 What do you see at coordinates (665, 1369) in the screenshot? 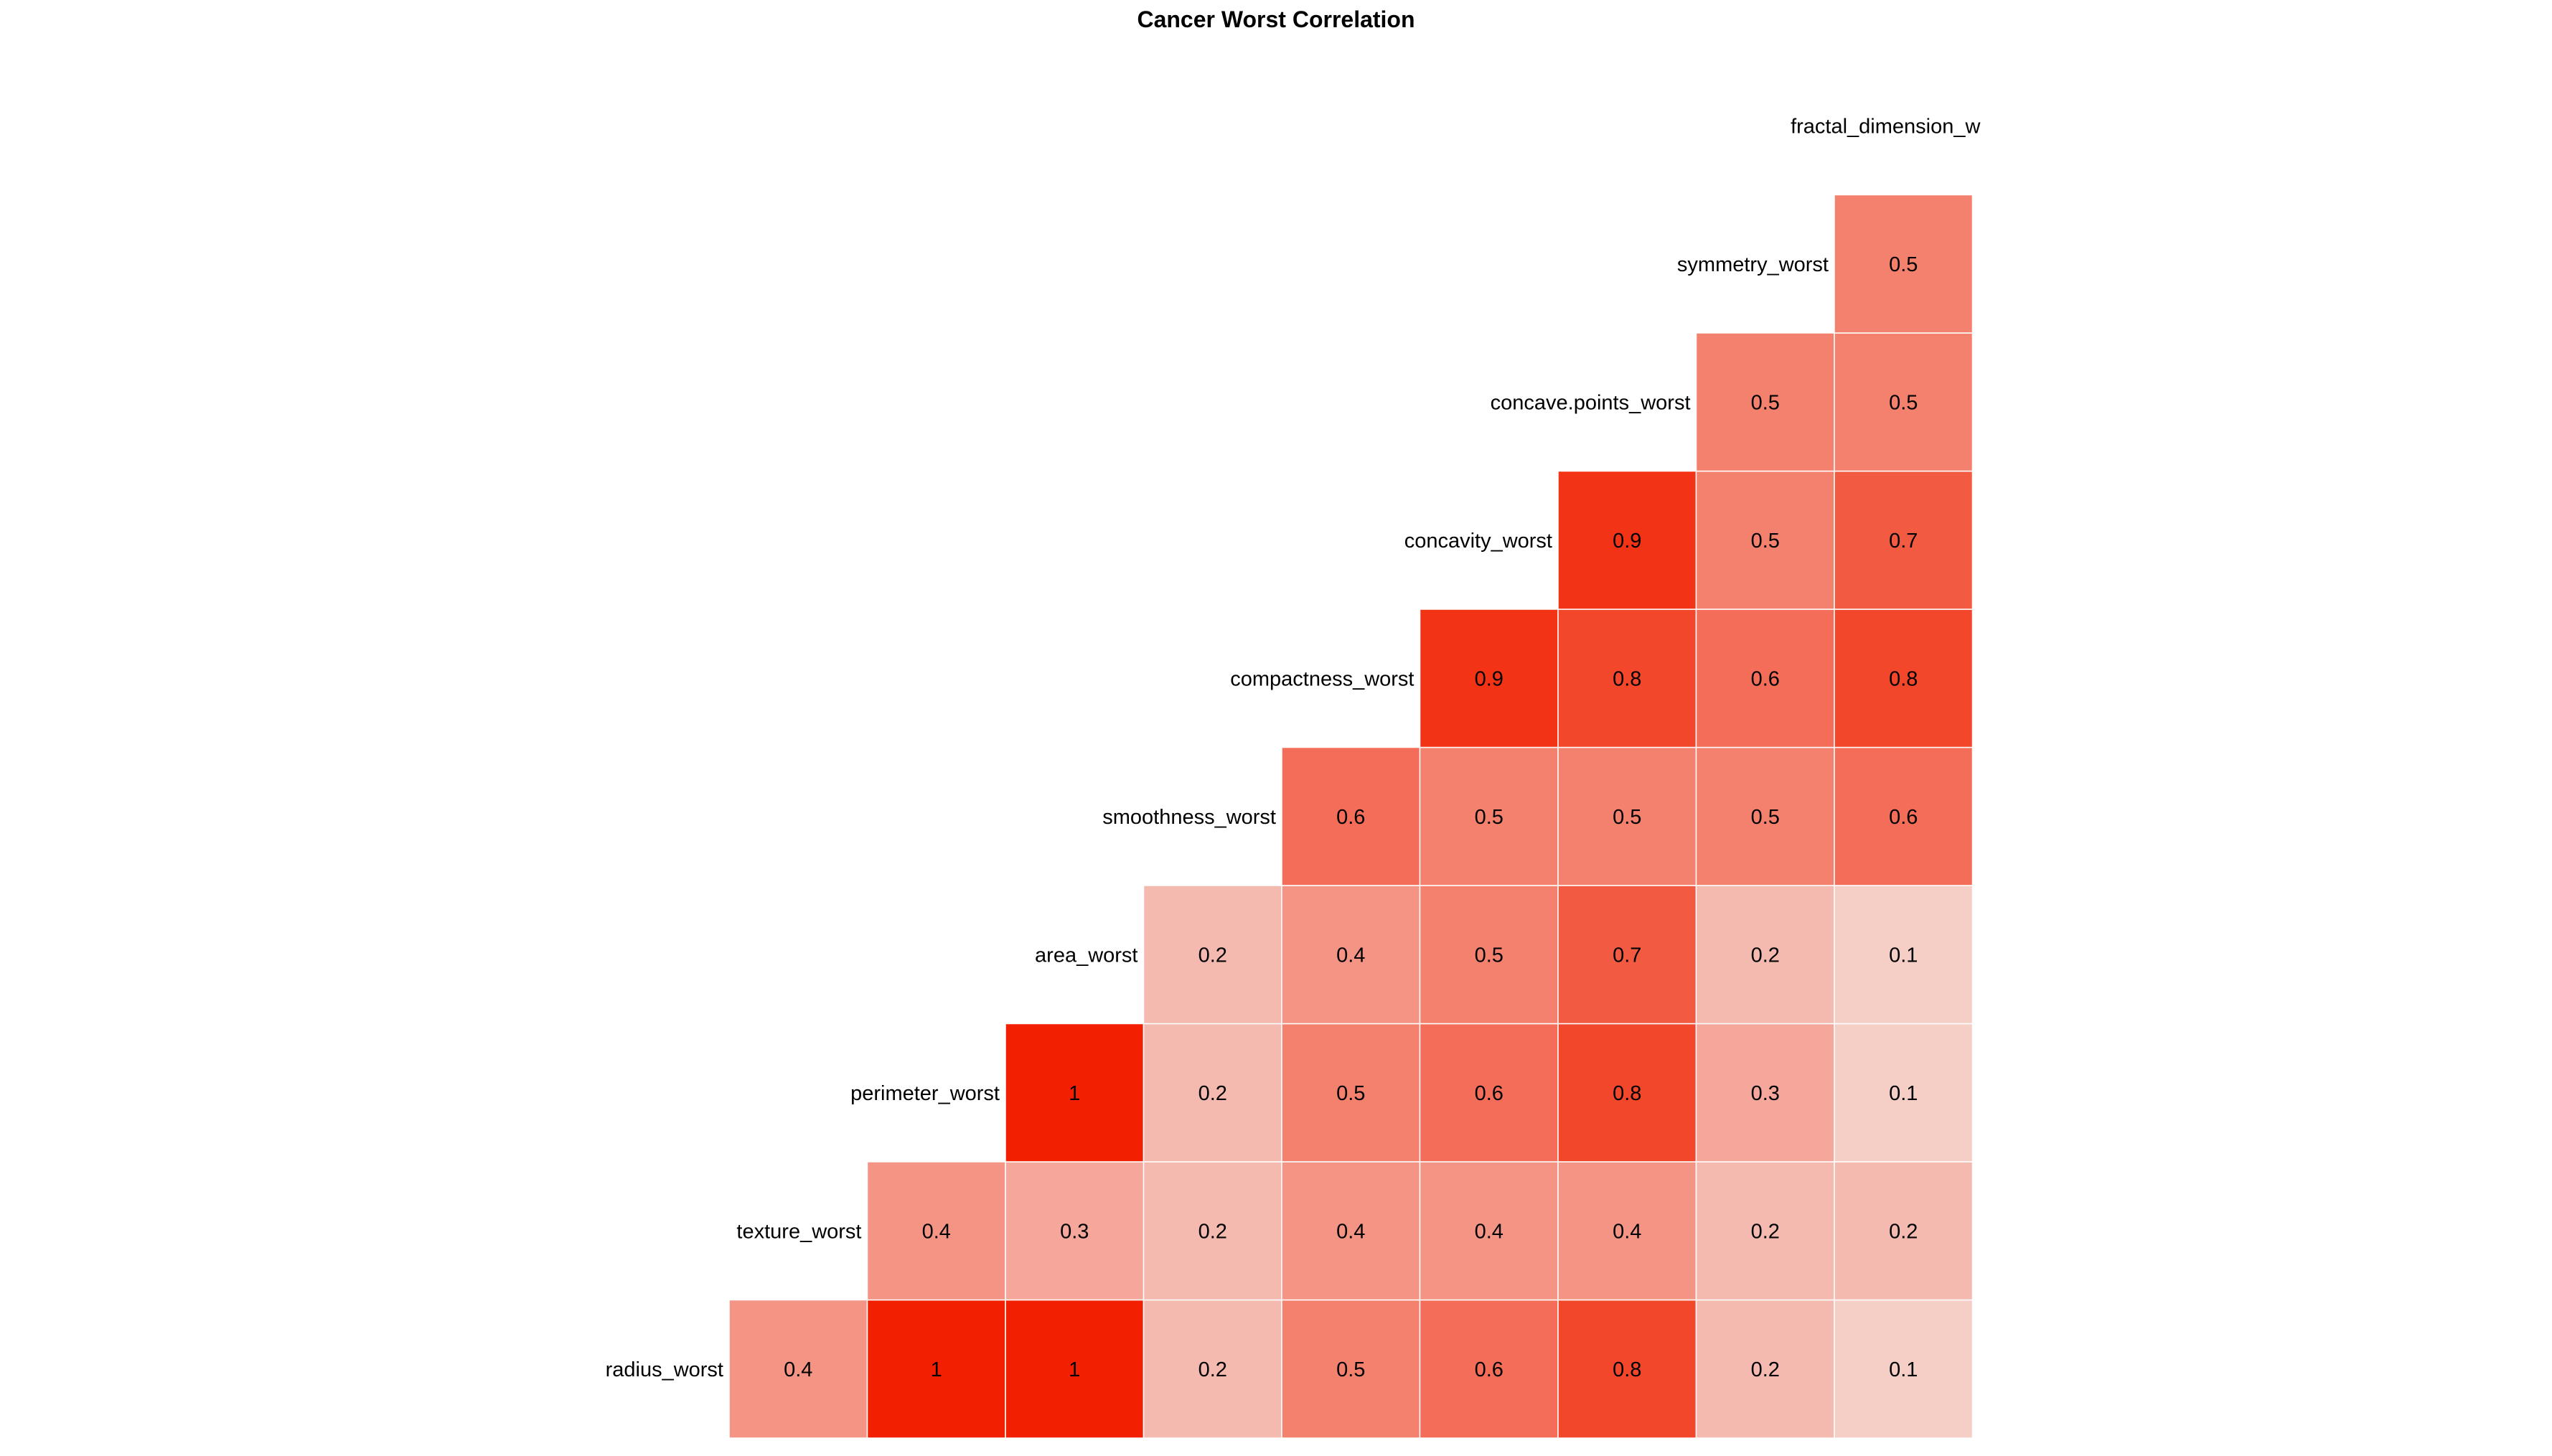
I see `variable-label: radius_worst` at bounding box center [665, 1369].